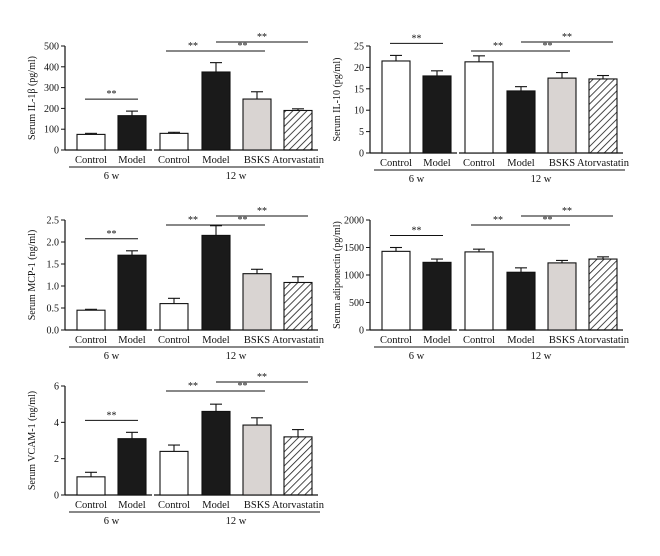  What do you see at coordinates (32, 440) in the screenshot?
I see `y-axis-label: Serum VCAM-1 (ng/ml)` at bounding box center [32, 440].